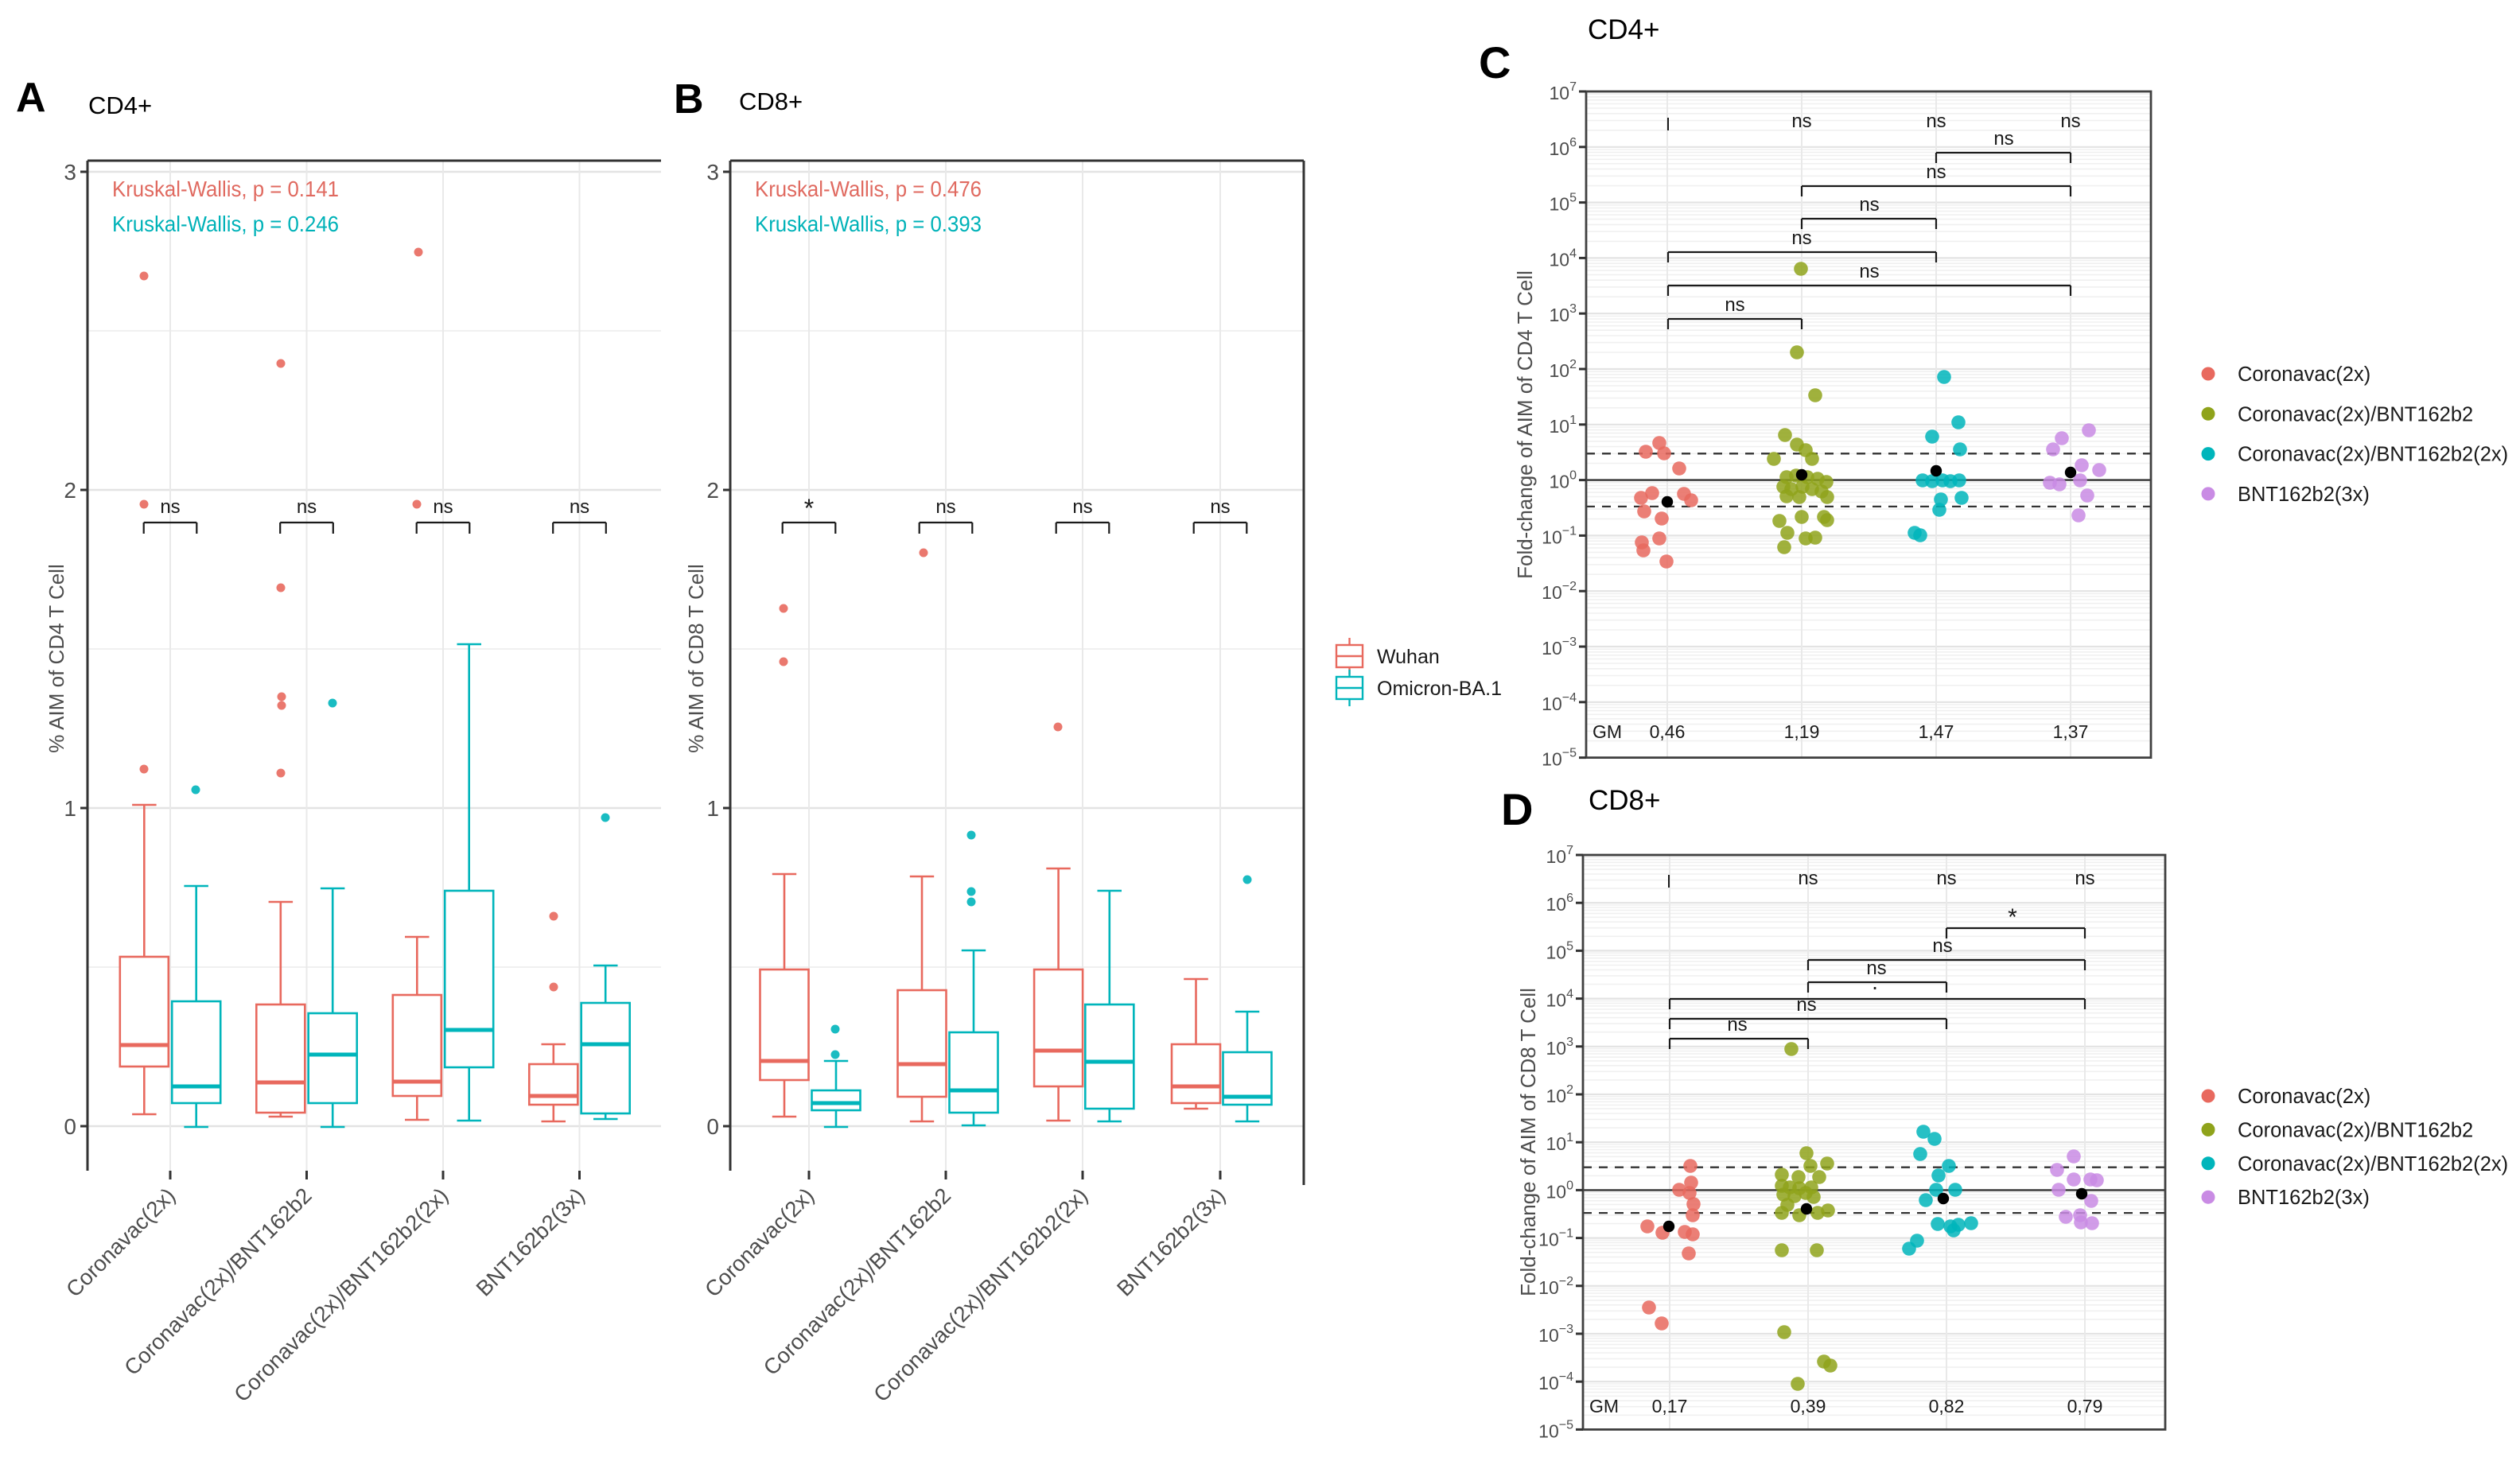  Describe the element at coordinates (1517, 809) in the screenshot. I see `svg-text: D` at that location.